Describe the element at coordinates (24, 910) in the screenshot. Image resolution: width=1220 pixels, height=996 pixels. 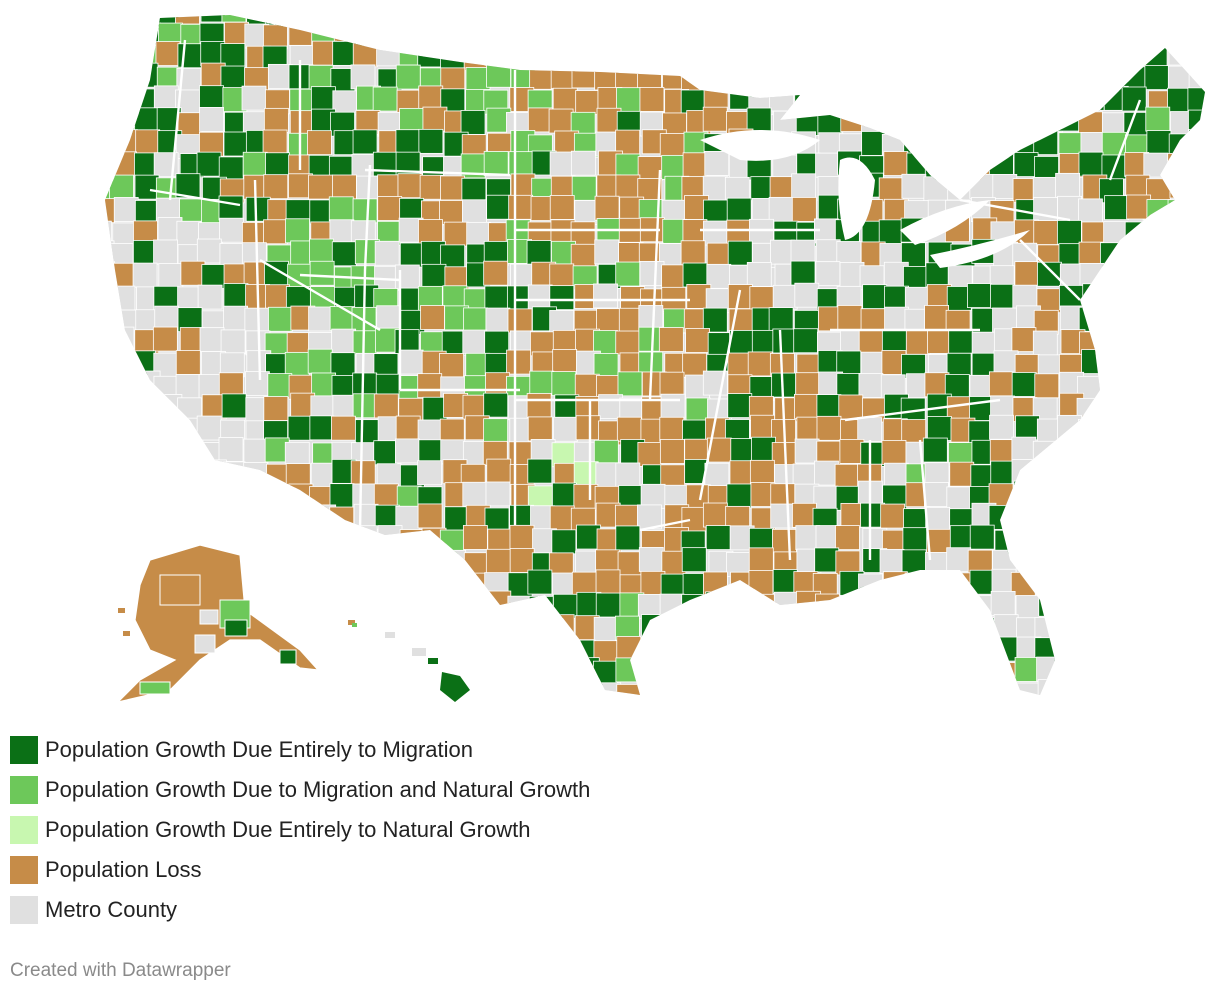
I see `legend-swatch` at that location.